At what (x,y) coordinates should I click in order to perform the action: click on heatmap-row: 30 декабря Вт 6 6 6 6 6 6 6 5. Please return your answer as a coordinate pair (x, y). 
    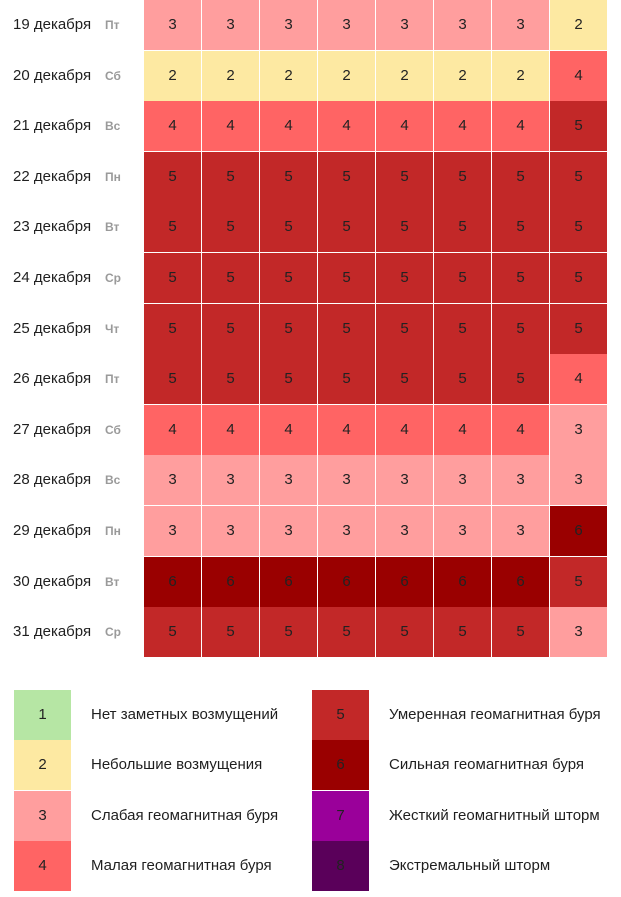
    Looking at the image, I should click on (310, 581).